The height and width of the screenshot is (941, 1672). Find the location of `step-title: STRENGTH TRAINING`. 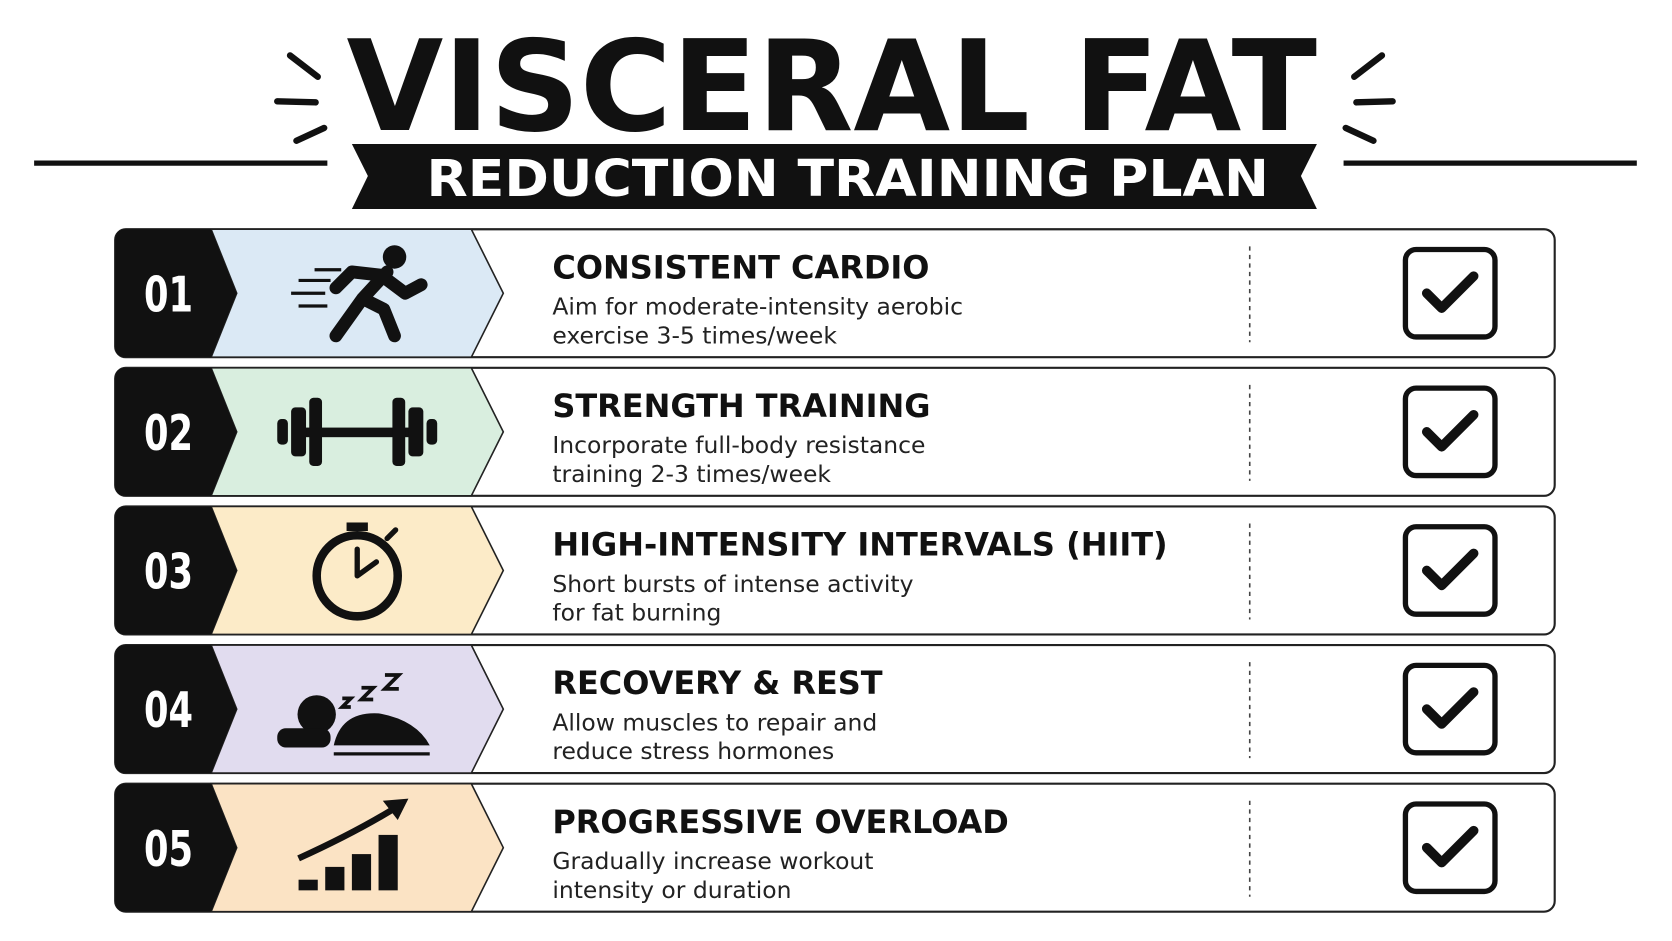

step-title: STRENGTH TRAINING is located at coordinates (741, 406).